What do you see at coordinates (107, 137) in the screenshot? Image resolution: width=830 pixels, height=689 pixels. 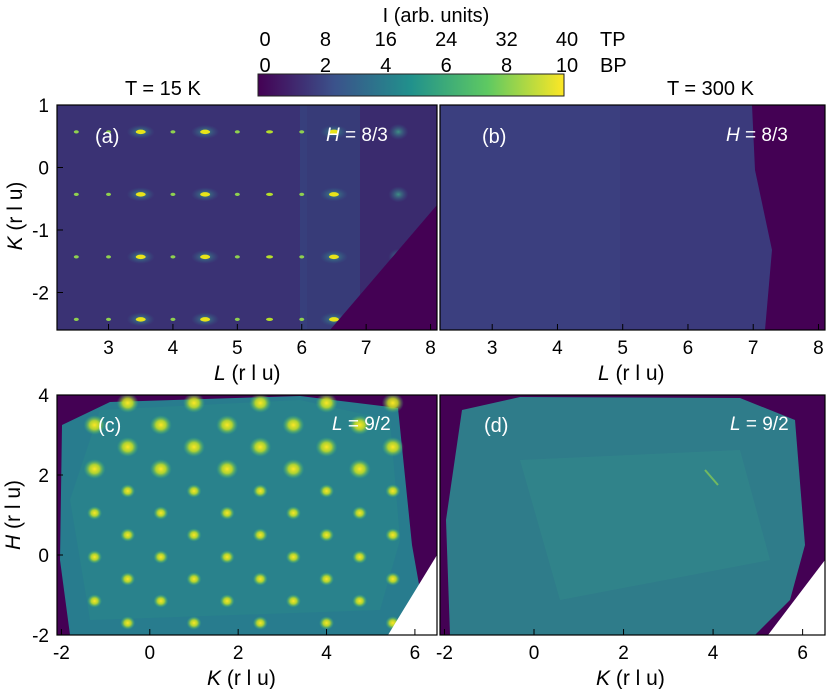 I see `panel-a-label: (a)` at bounding box center [107, 137].